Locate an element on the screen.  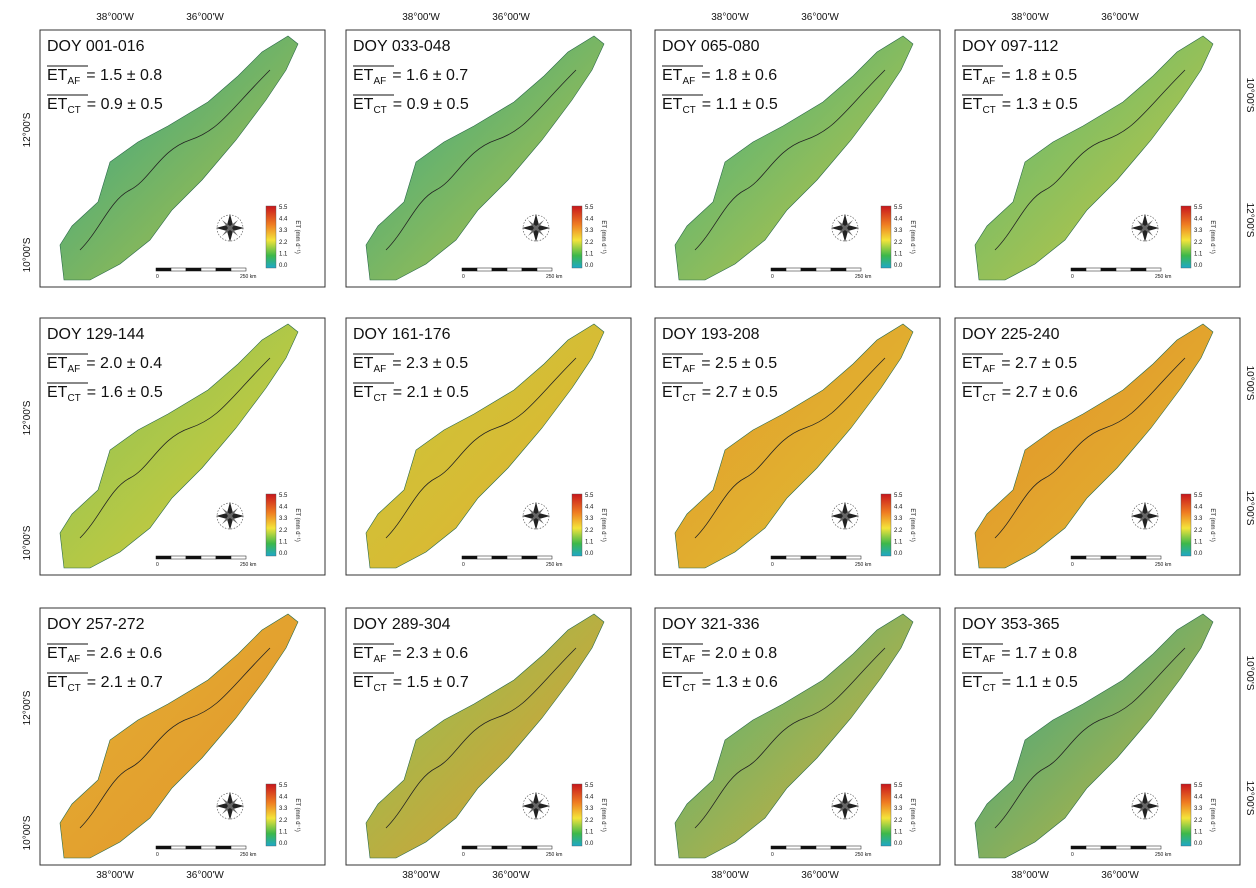
et-line: ETCT = 1.1 ± 0.5 is located at coordinates (720, 106).